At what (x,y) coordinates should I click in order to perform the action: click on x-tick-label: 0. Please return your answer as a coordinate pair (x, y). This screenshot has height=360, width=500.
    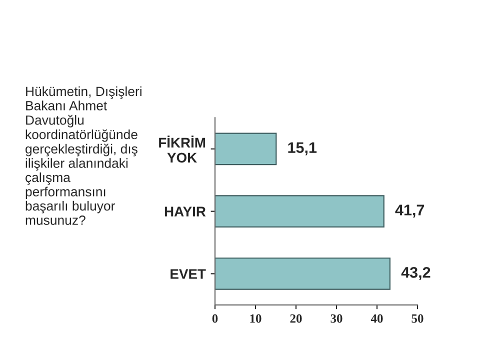
    Looking at the image, I should click on (215, 318).